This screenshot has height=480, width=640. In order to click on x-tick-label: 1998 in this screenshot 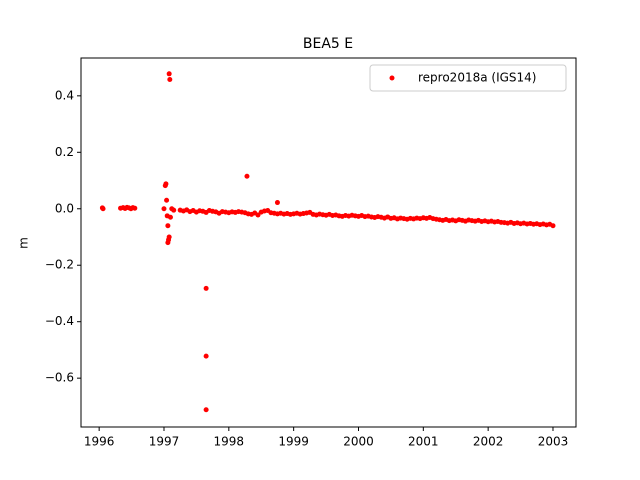, I will do `click(229, 442)`.